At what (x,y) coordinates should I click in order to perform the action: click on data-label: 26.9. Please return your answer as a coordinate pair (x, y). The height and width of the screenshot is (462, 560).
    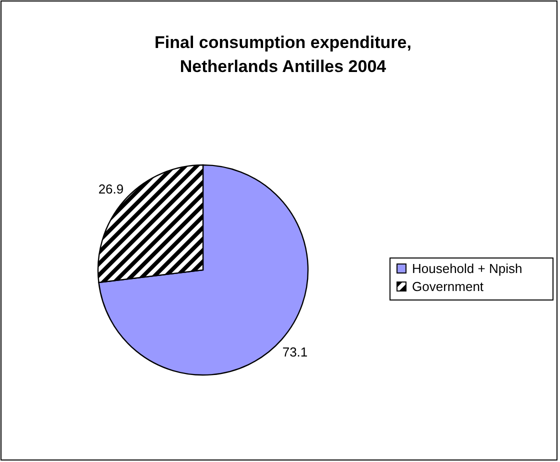
    Looking at the image, I should click on (111, 188).